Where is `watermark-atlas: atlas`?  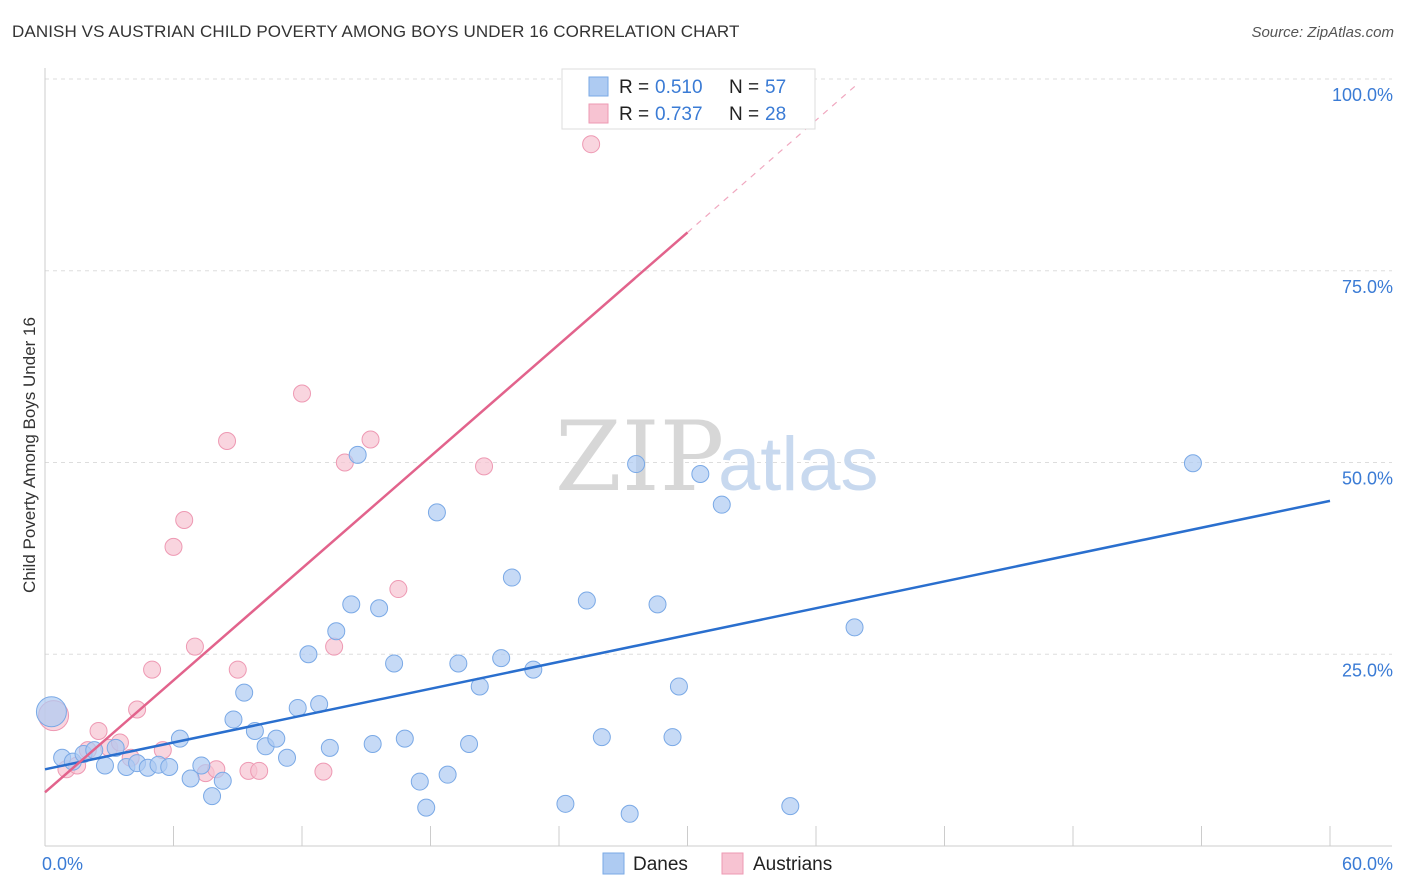
watermark-atlas: atlas is located at coordinates (798, 464).